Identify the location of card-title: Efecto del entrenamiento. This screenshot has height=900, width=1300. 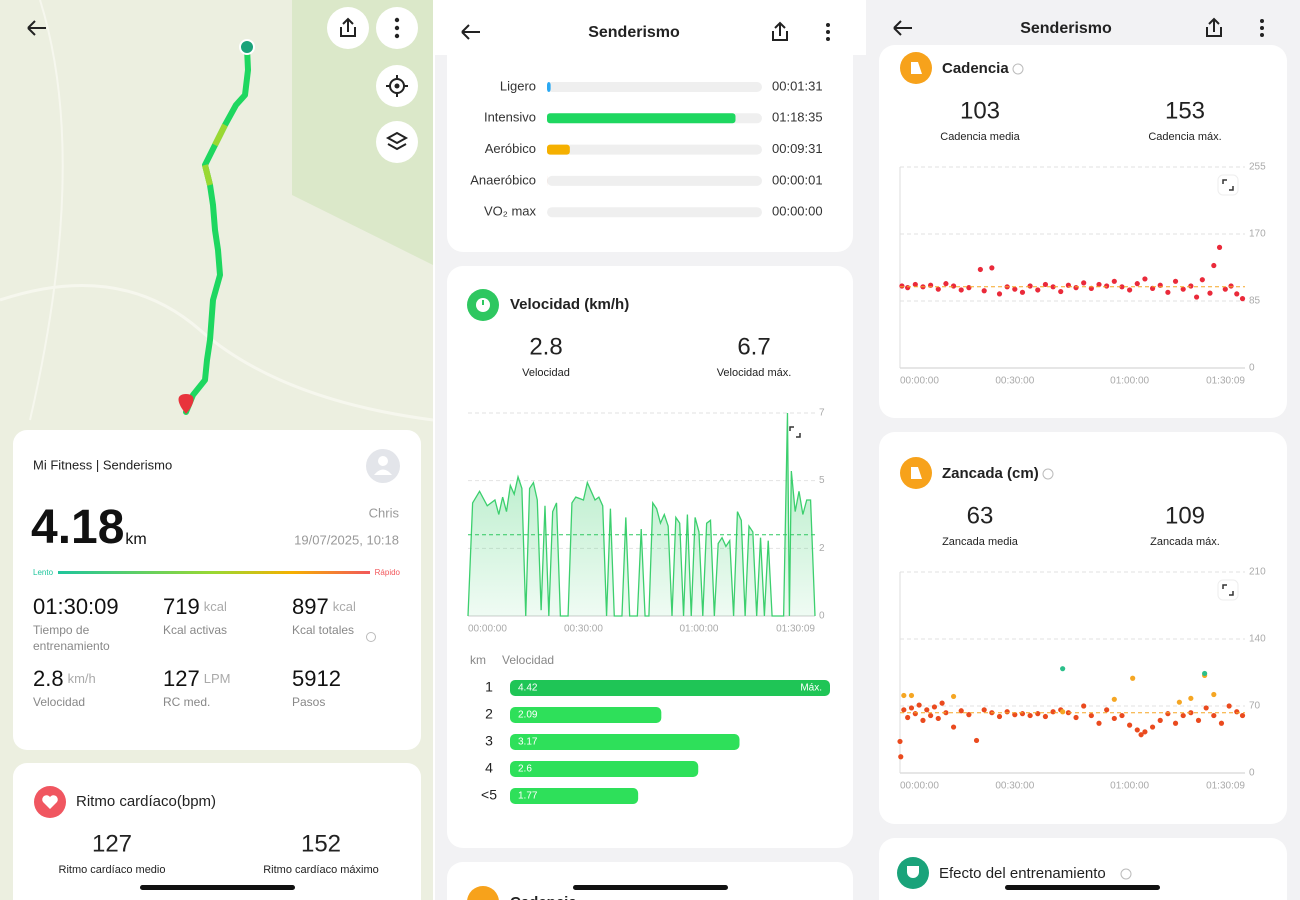
(1022, 873).